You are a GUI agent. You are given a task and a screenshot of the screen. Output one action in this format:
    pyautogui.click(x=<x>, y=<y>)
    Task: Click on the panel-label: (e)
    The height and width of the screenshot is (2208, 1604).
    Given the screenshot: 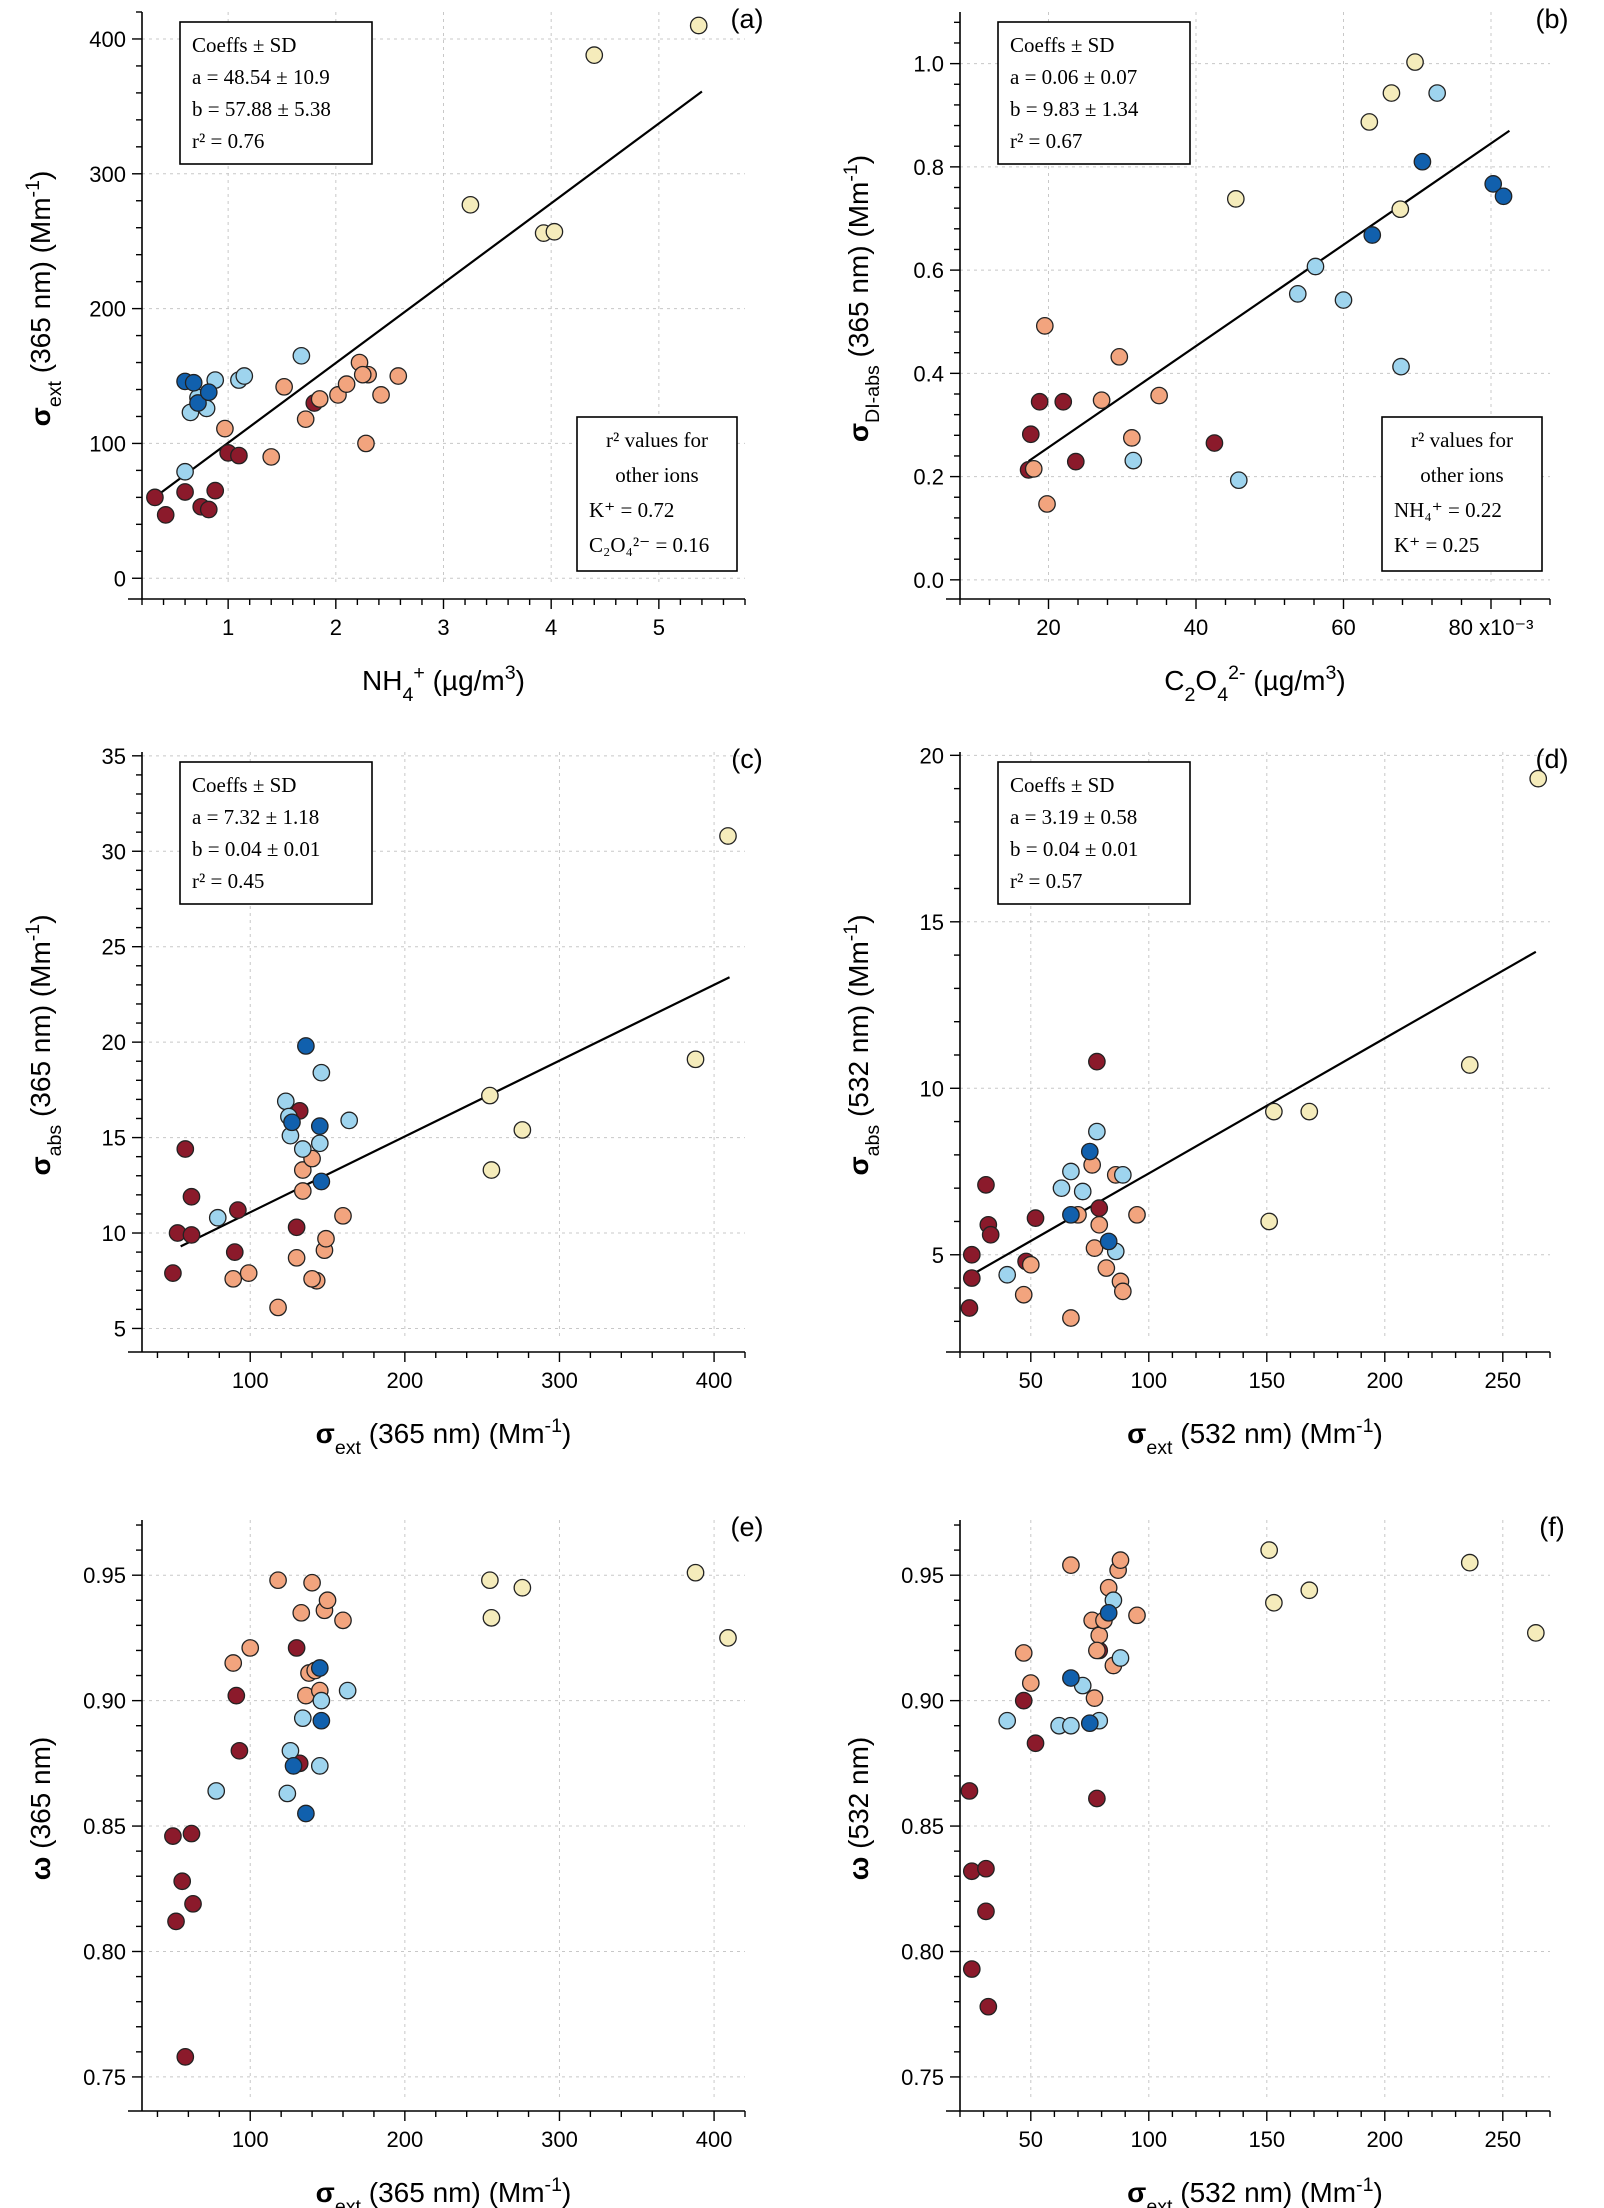 What is the action you would take?
    pyautogui.click(x=747, y=1527)
    